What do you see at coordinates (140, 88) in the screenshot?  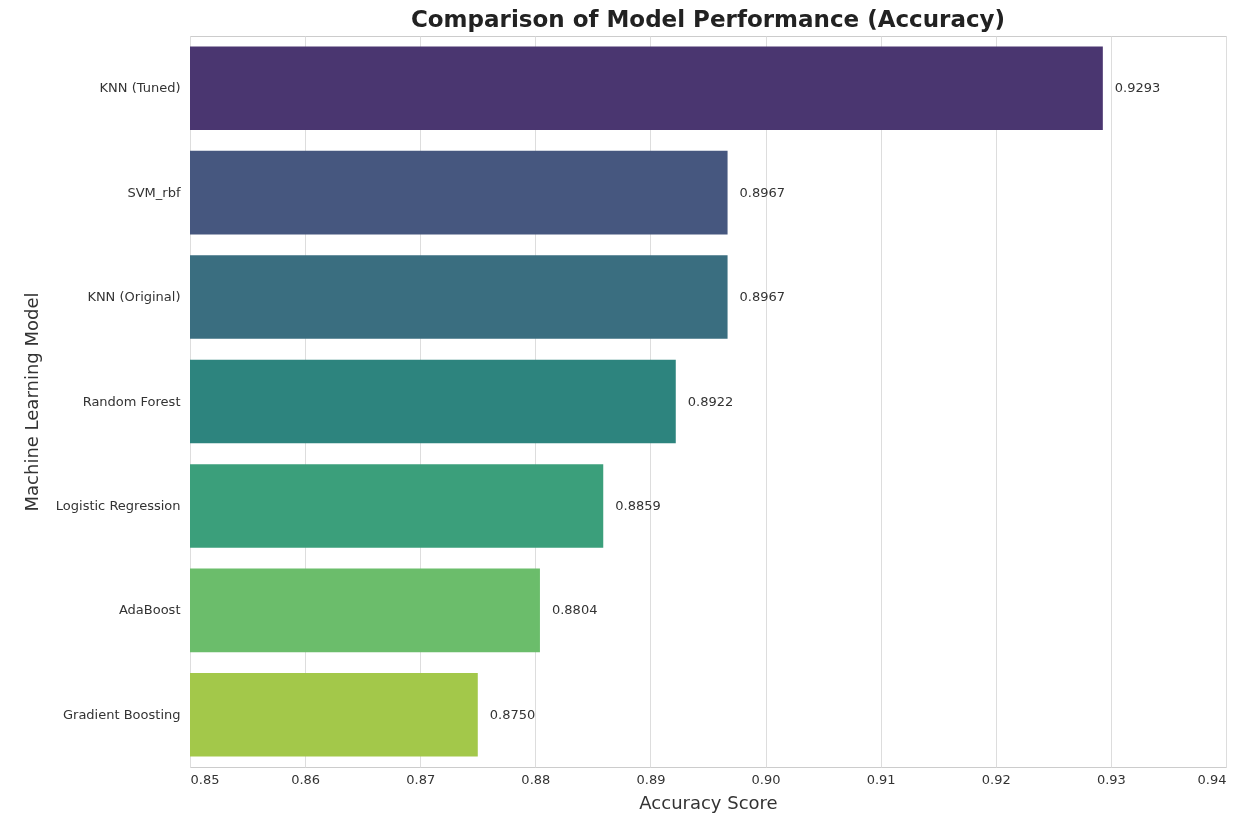 I see `y-tick-label: KNN (Tuned)` at bounding box center [140, 88].